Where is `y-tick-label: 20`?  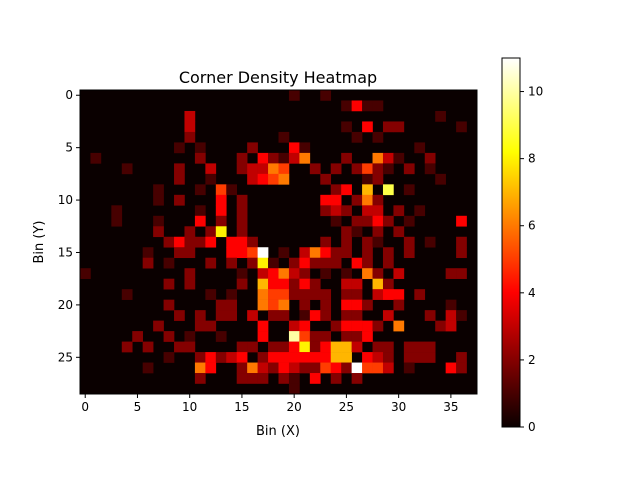 y-tick-label: 20 is located at coordinates (65, 305).